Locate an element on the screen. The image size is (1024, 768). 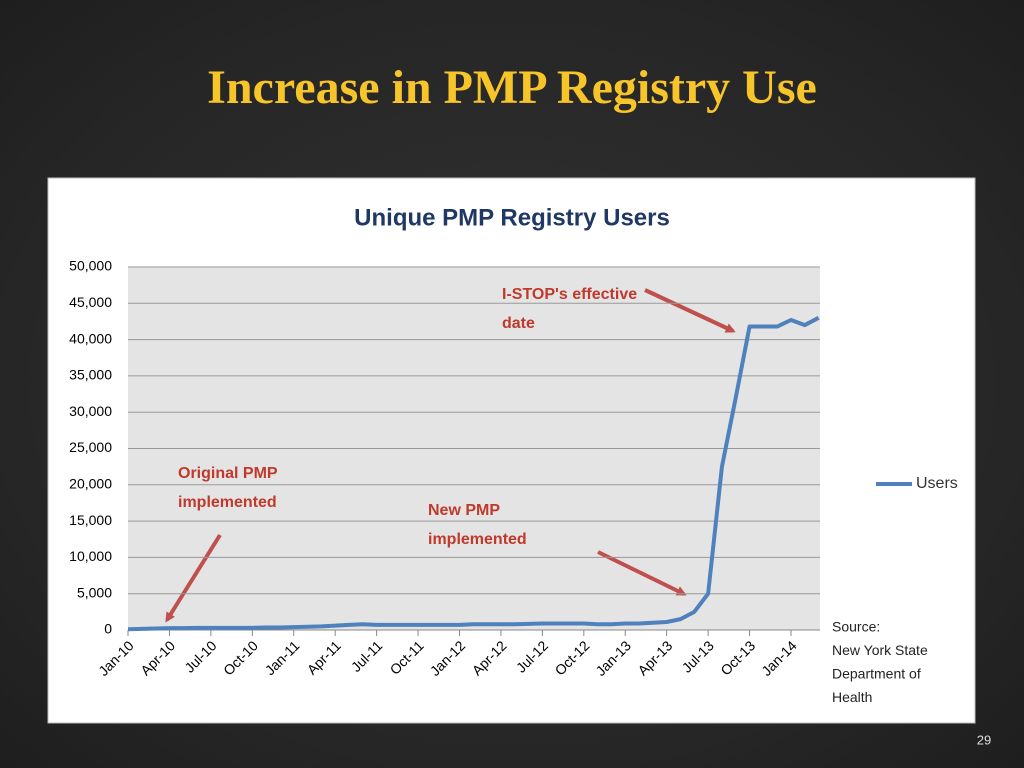
page-number: 29 is located at coordinates (984, 739).